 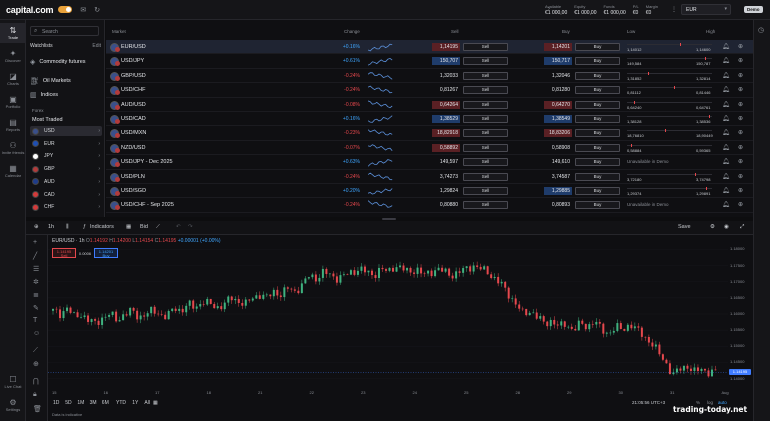 I want to click on save-button: Save, so click(x=684, y=227).